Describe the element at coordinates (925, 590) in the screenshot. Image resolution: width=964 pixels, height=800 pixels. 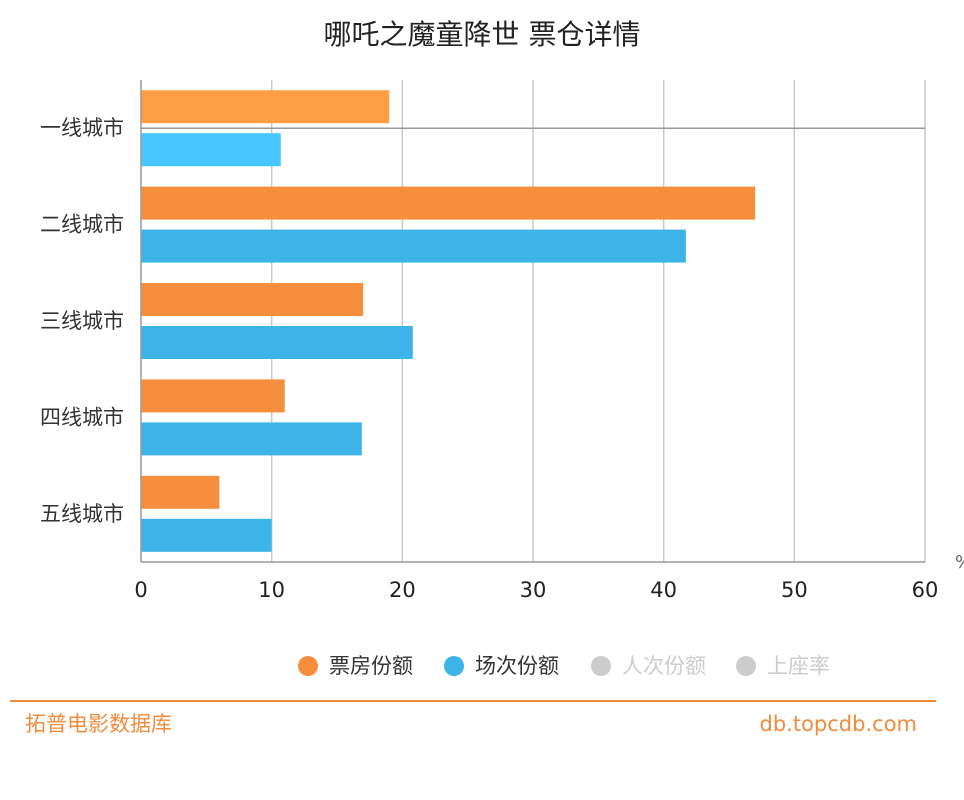
I see `x-tick-label: 60` at that location.